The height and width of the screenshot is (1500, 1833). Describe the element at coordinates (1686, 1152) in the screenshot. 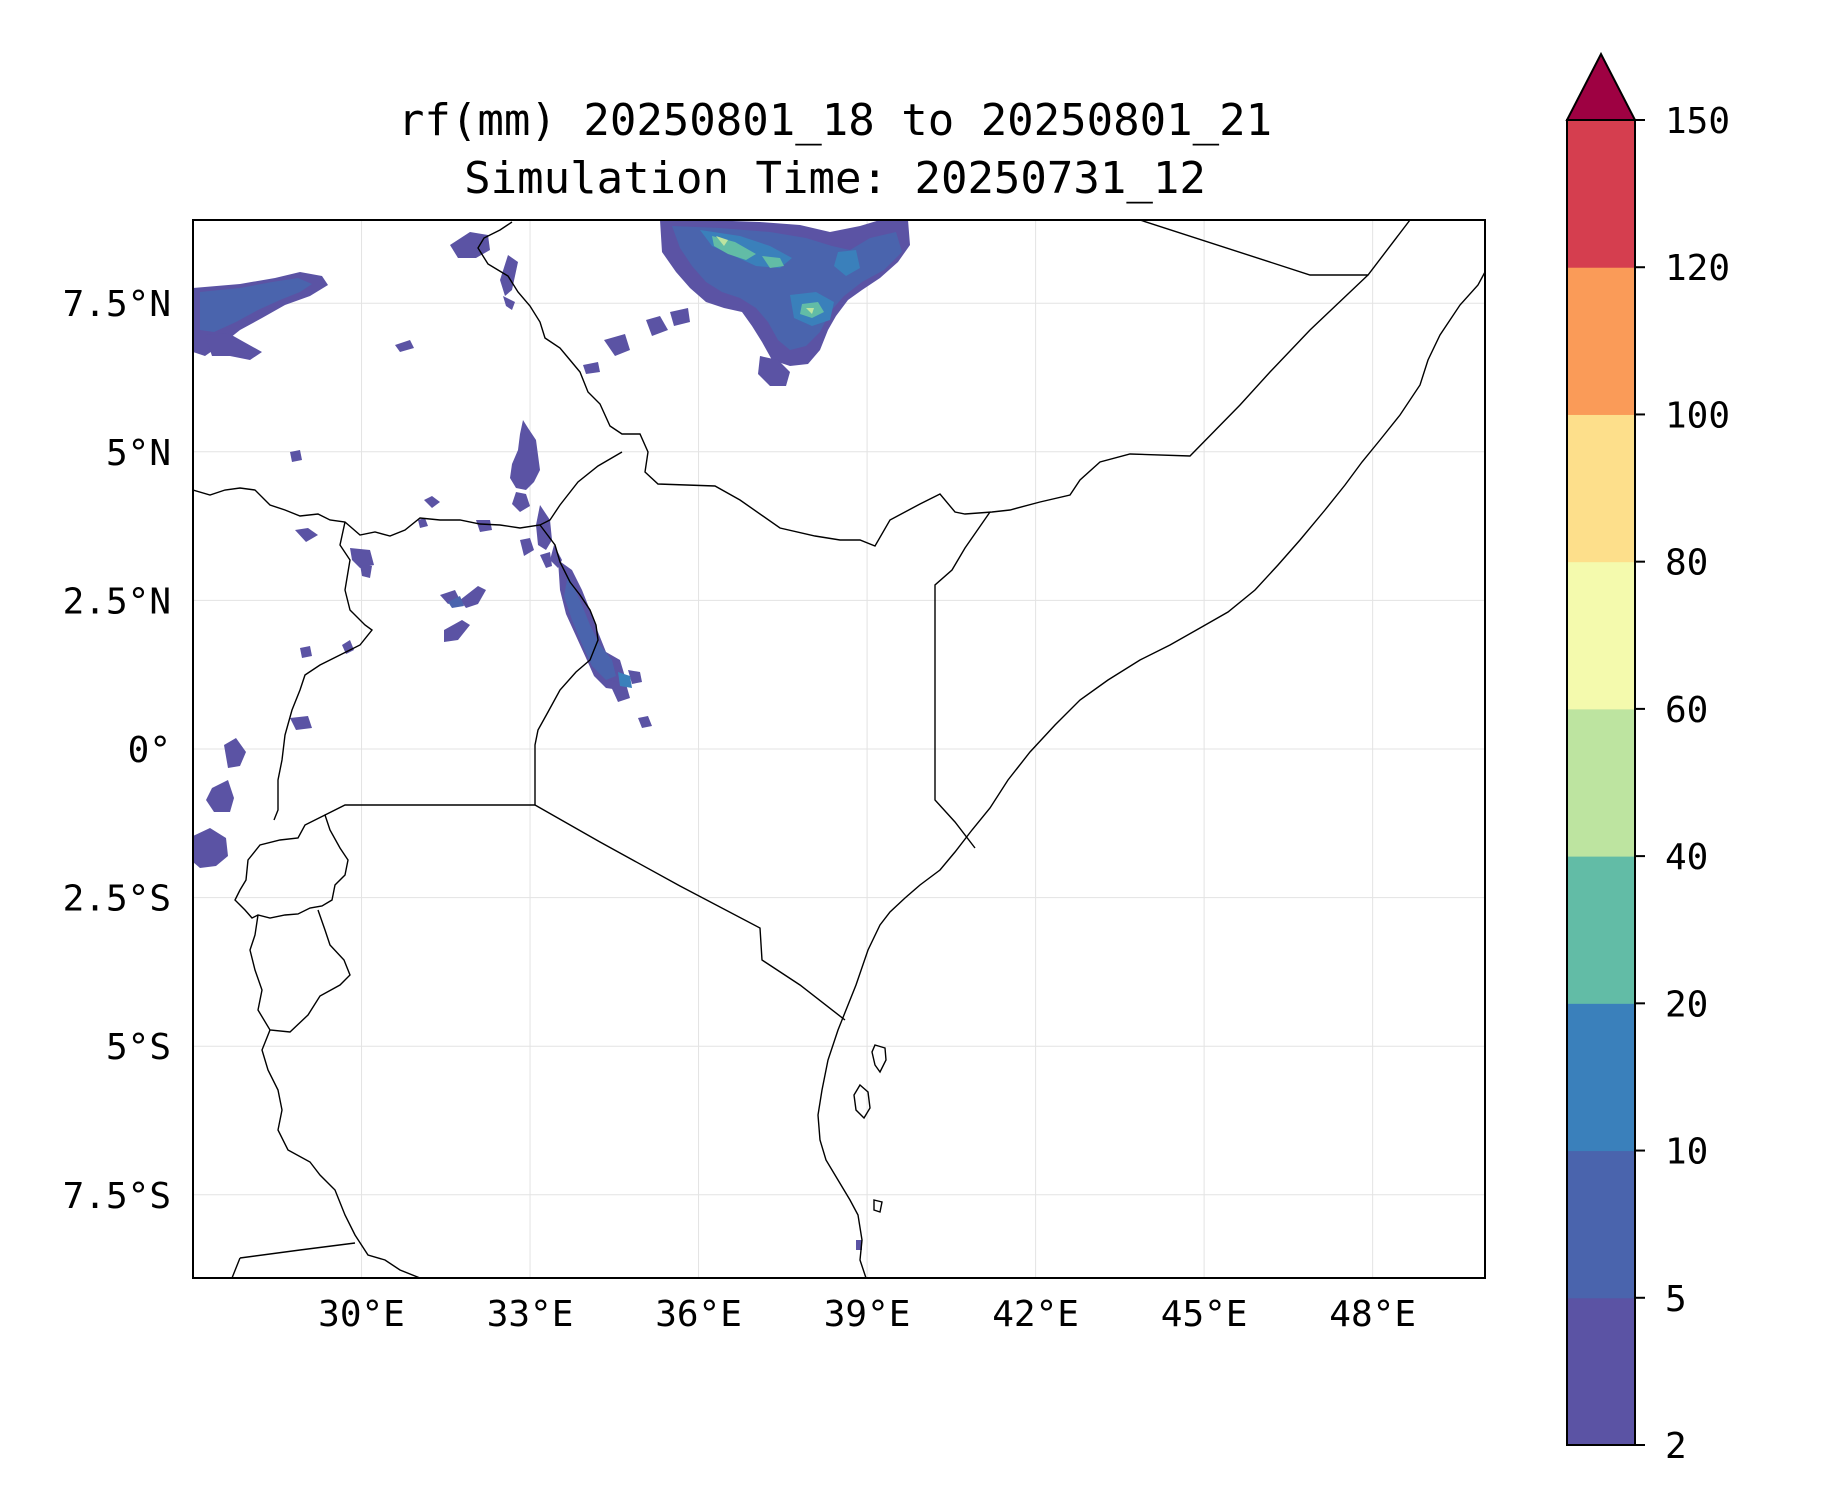

I see `colorbar-label: 10` at that location.